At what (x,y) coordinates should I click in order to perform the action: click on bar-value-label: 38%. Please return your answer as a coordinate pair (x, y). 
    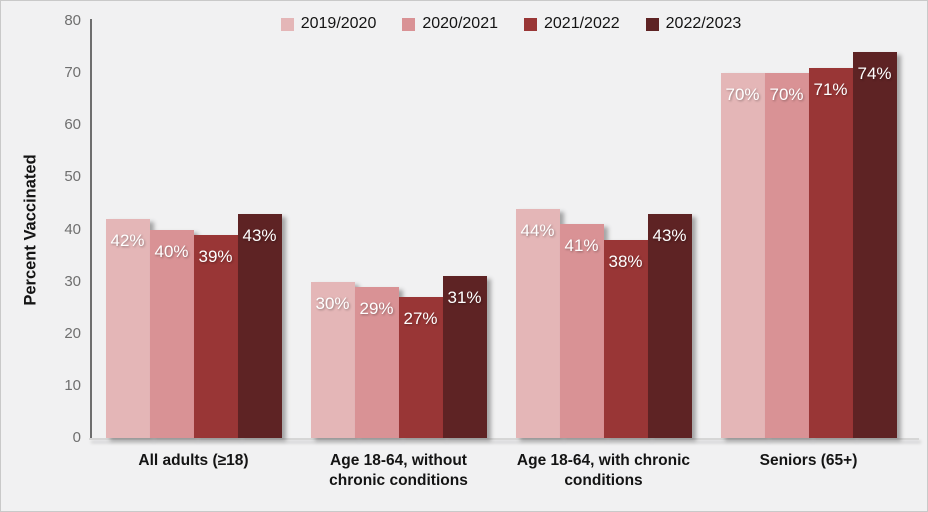
    Looking at the image, I should click on (625, 261).